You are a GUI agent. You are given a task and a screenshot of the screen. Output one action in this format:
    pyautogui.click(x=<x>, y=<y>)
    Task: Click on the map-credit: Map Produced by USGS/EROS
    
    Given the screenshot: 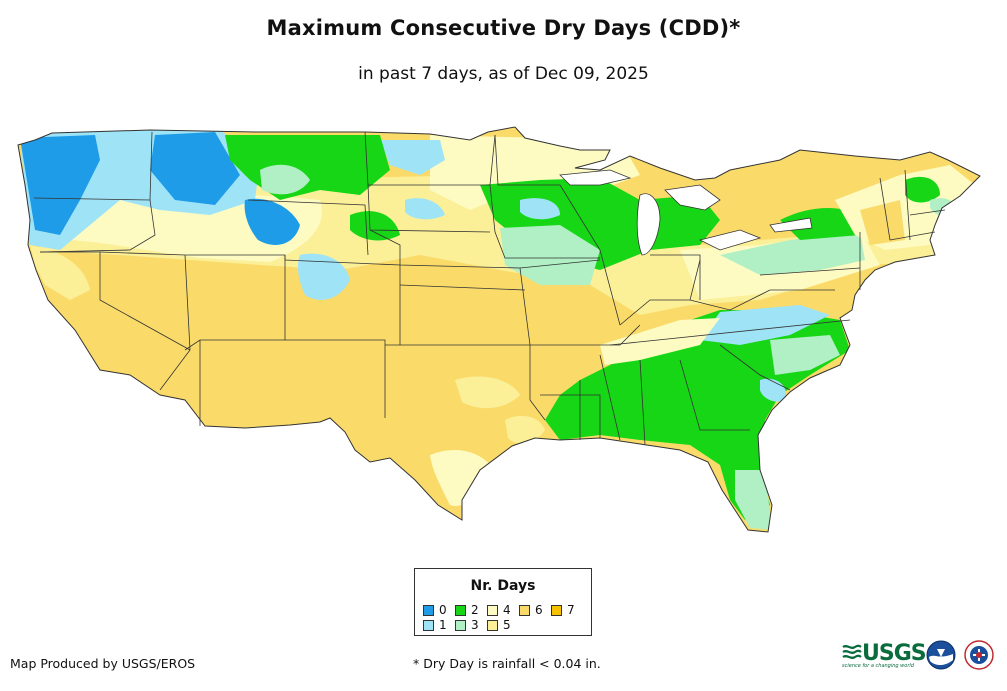 What is the action you would take?
    pyautogui.click(x=103, y=663)
    